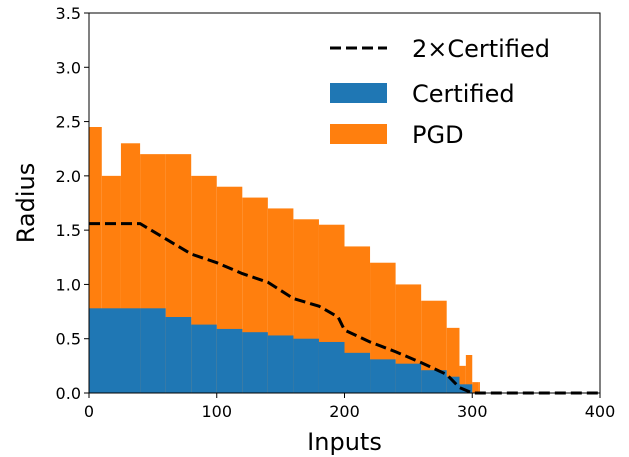 Image resolution: width=629 pixels, height=457 pixels. Describe the element at coordinates (481, 49) in the screenshot. I see `legend-label-twice-certified: 2×Certified` at that location.